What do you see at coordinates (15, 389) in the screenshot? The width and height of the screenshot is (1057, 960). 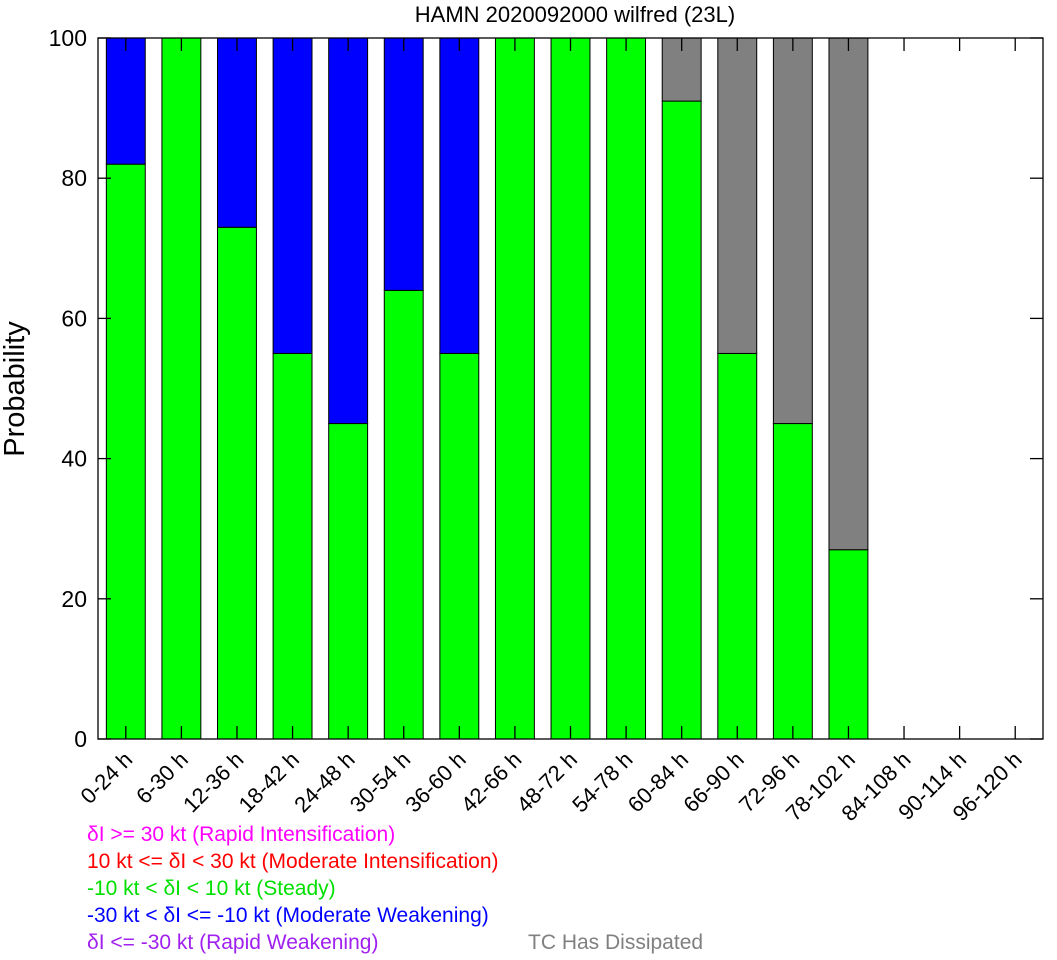 I see `y-axis-label: Probability` at bounding box center [15, 389].